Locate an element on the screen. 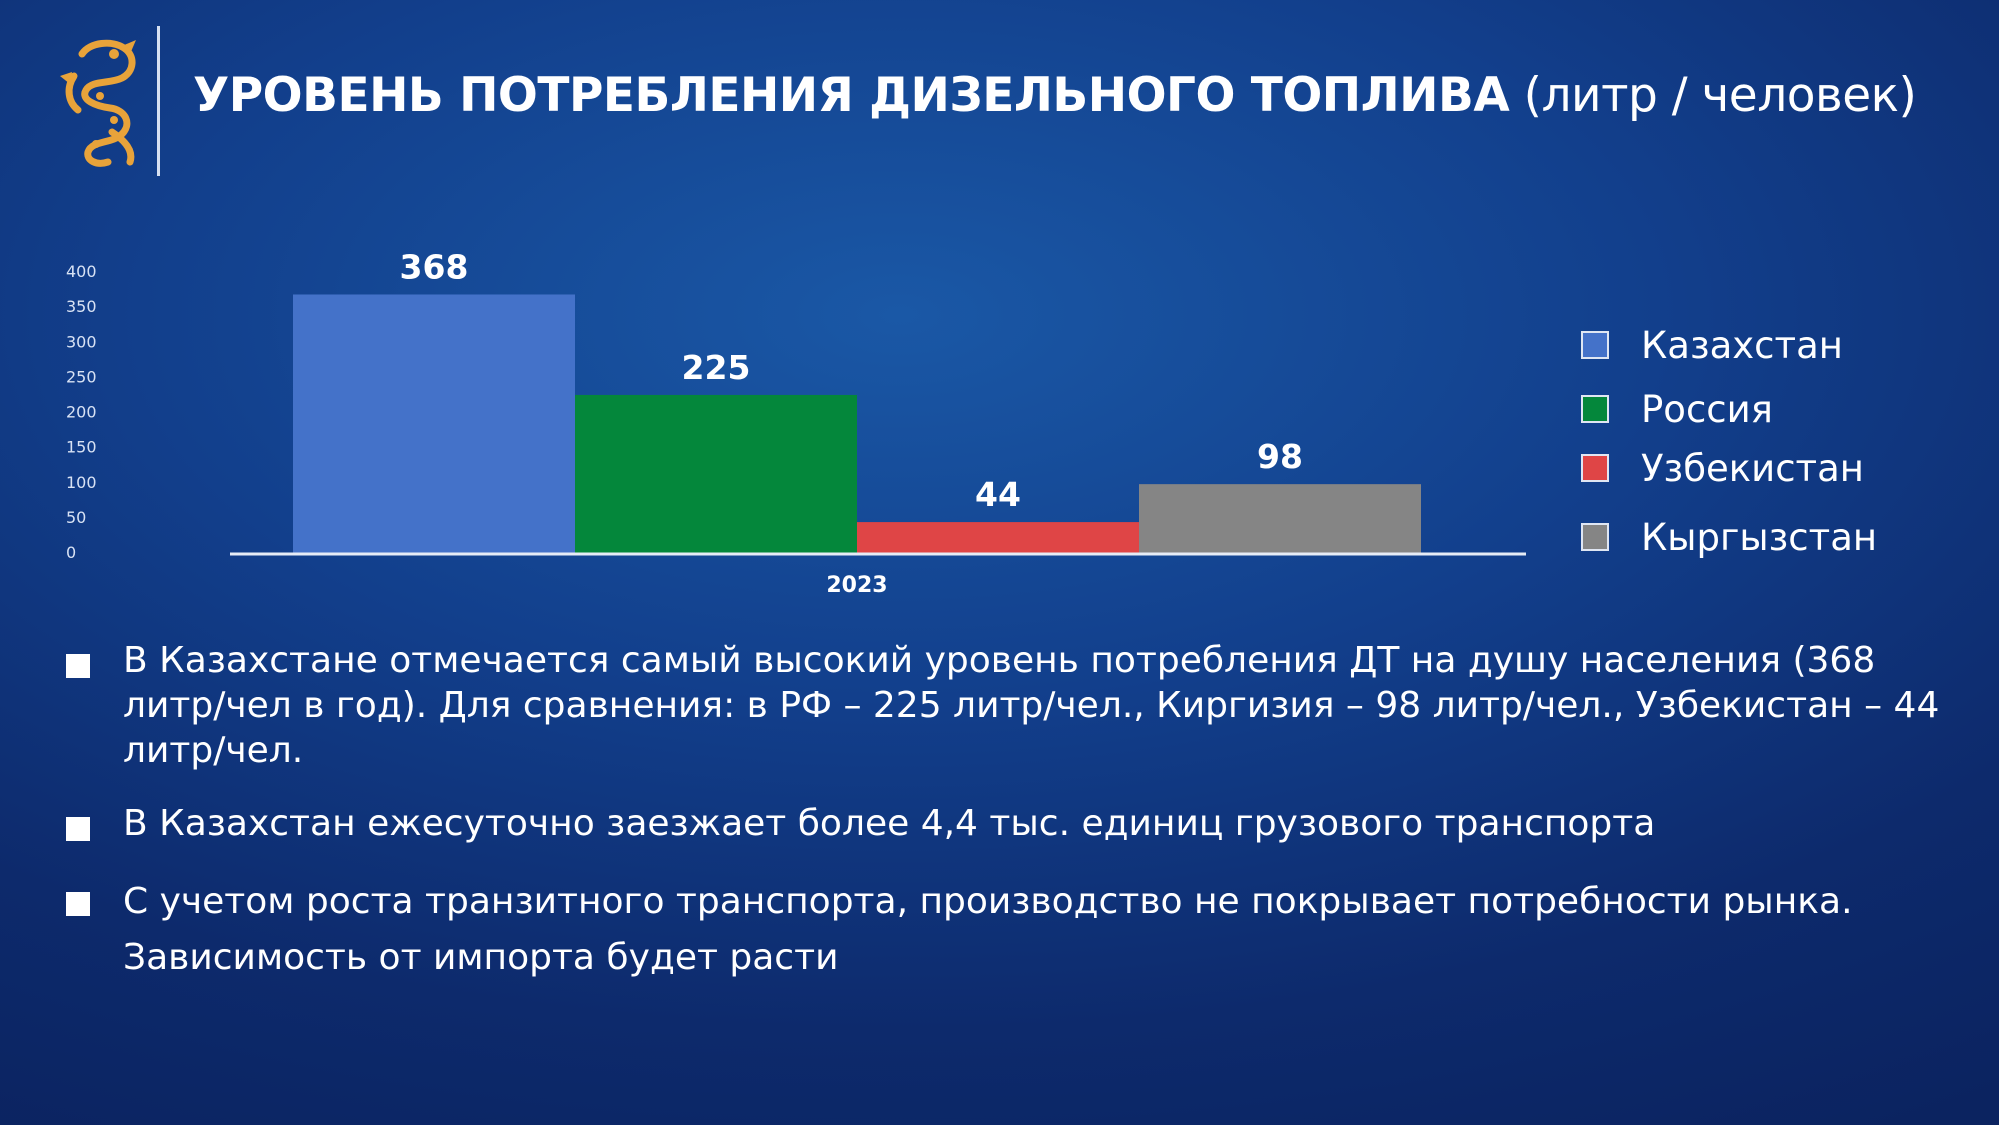 This screenshot has height=1125, width=1999. y-tick-label: 50 is located at coordinates (76, 517).